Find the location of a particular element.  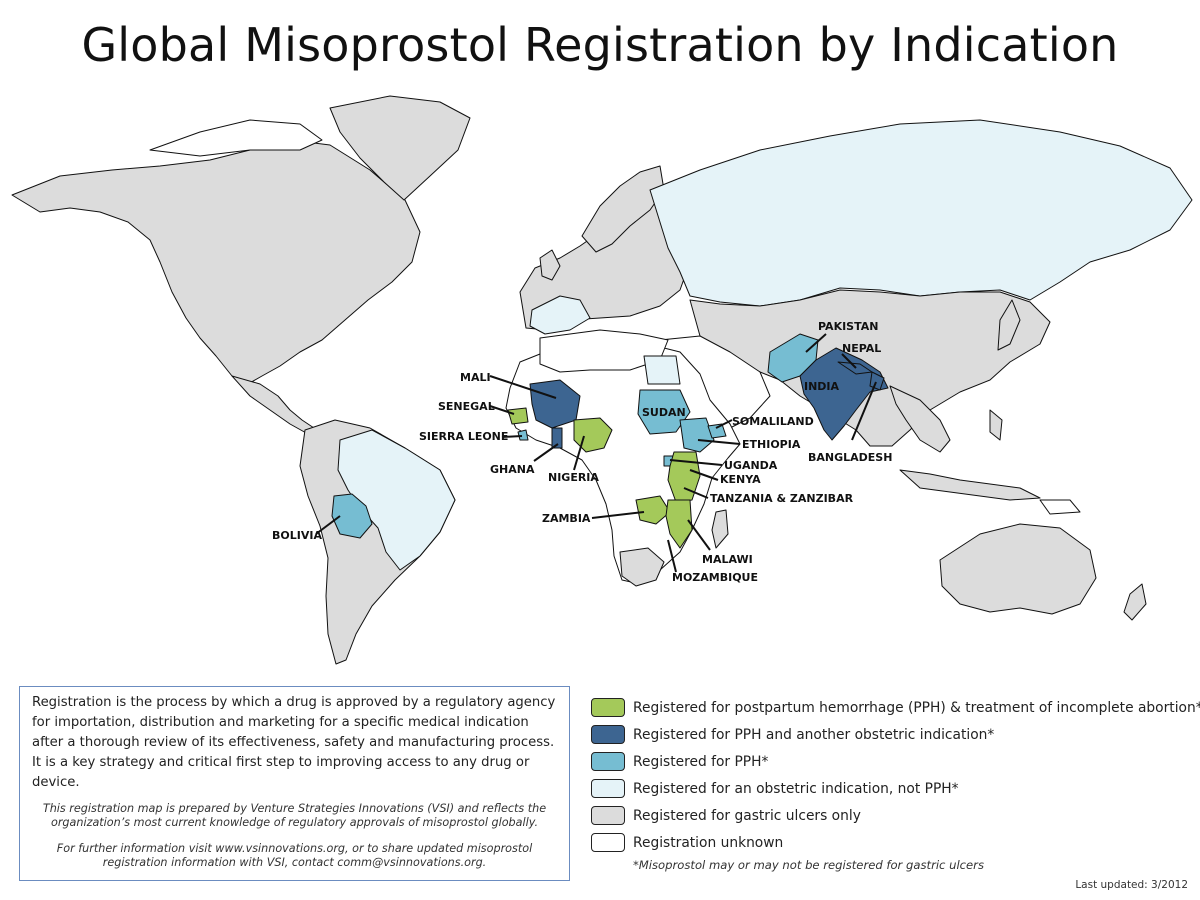

nigeria is located at coordinates (593, 435).